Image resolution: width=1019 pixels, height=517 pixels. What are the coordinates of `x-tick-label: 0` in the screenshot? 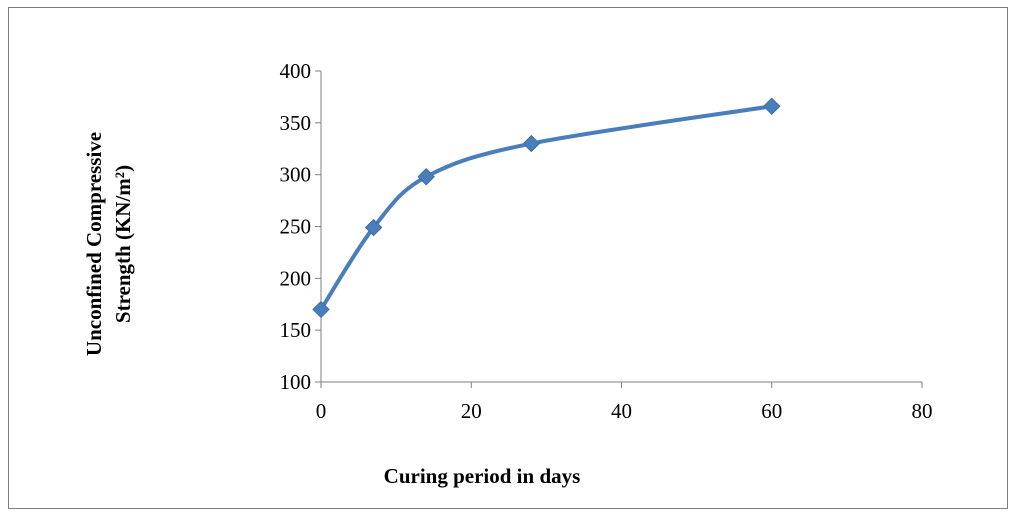 It's located at (321, 411).